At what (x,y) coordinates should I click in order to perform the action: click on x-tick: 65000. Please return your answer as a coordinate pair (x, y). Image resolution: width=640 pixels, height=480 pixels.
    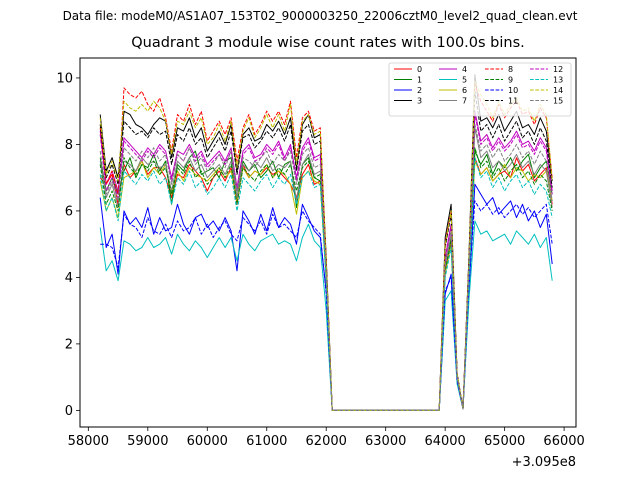
    Looking at the image, I should click on (504, 438).